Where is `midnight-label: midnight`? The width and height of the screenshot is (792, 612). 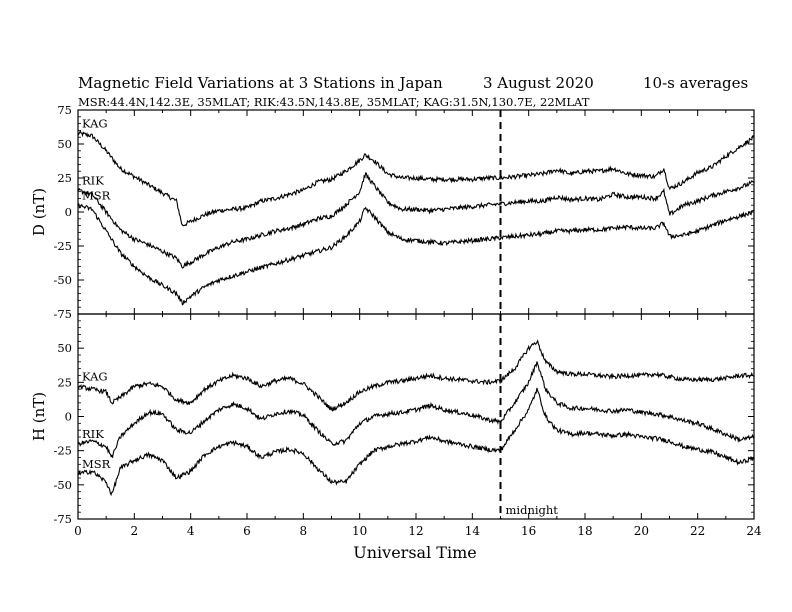
midnight-label: midnight is located at coordinates (532, 510).